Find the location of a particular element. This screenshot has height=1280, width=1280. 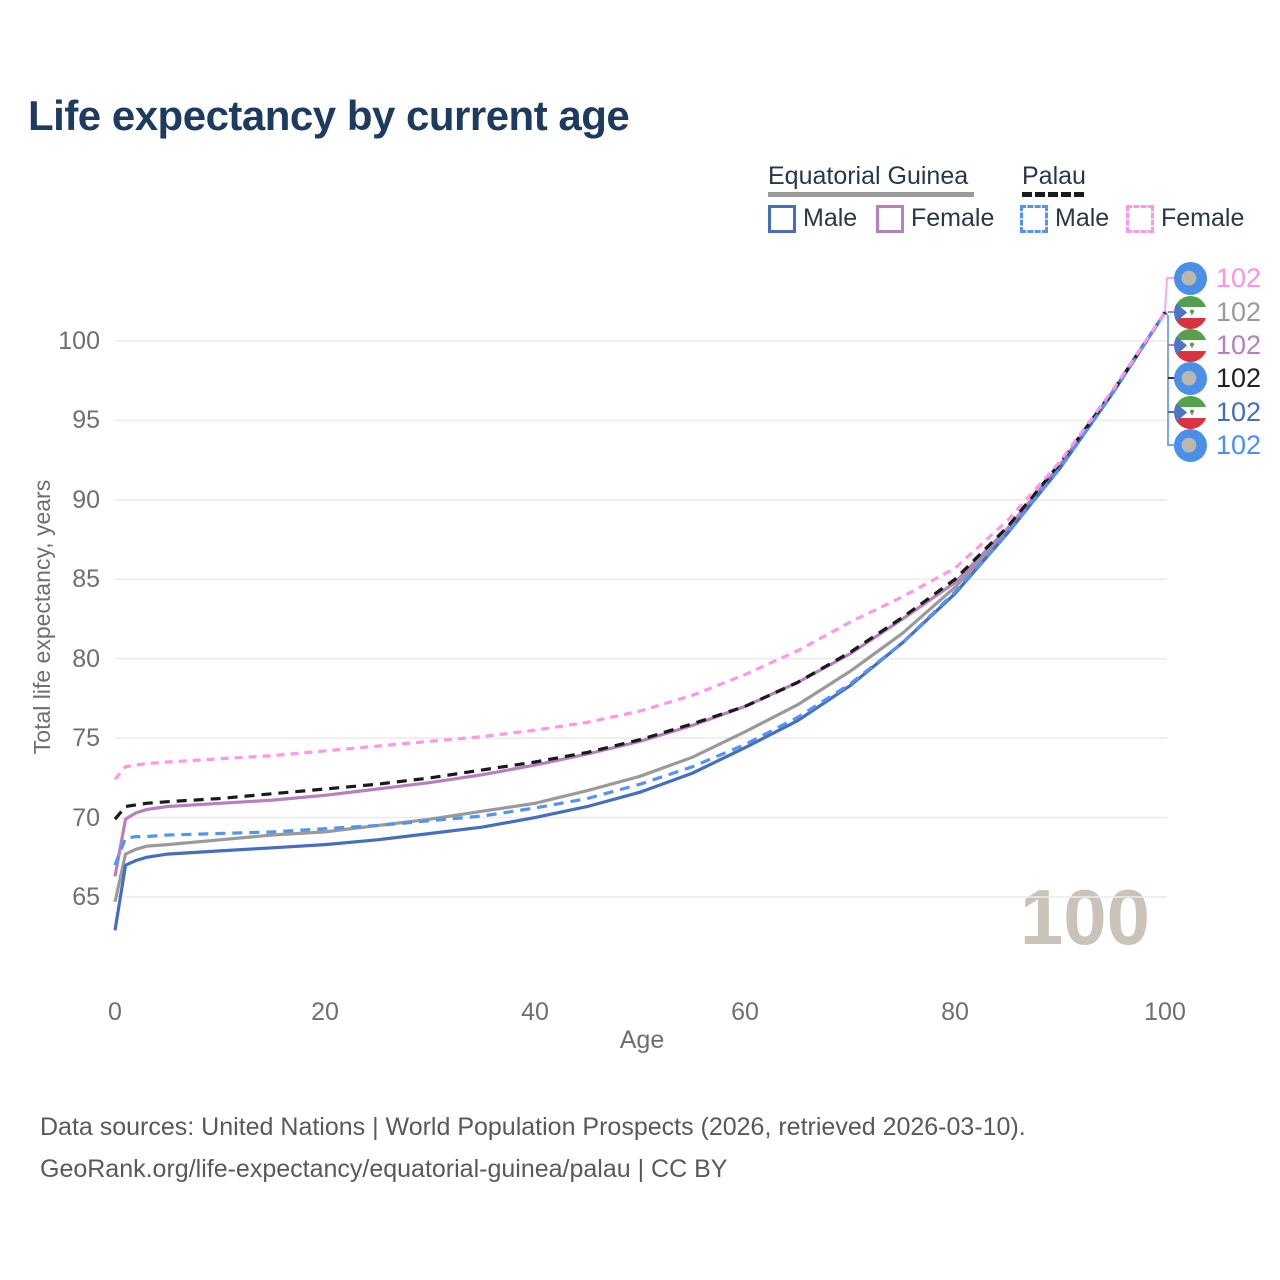

legend-swatch-eq-female is located at coordinates (890, 218).